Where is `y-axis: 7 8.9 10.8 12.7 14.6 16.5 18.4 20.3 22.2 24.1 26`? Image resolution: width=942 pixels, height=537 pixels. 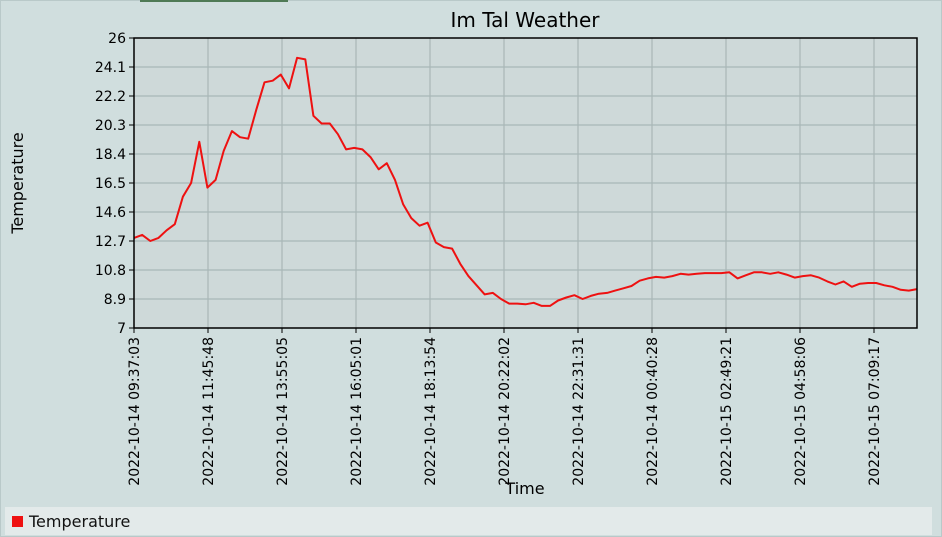
y-axis: 7 8.9 10.8 12.7 14.6 16.5 18.4 20.3 22.2 24.1 26 is located at coordinates (114, 184).